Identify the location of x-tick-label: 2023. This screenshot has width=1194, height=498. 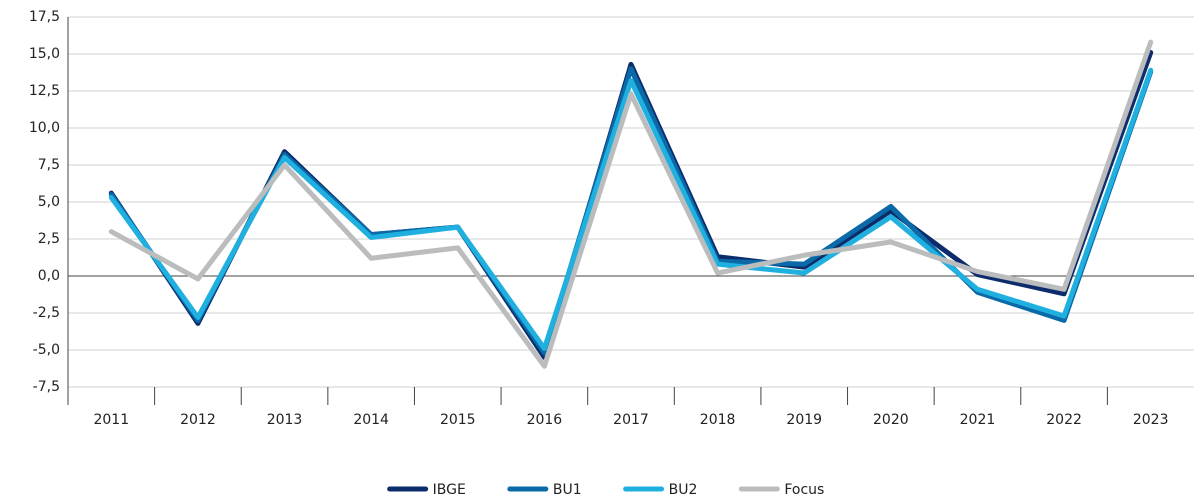
(1151, 420).